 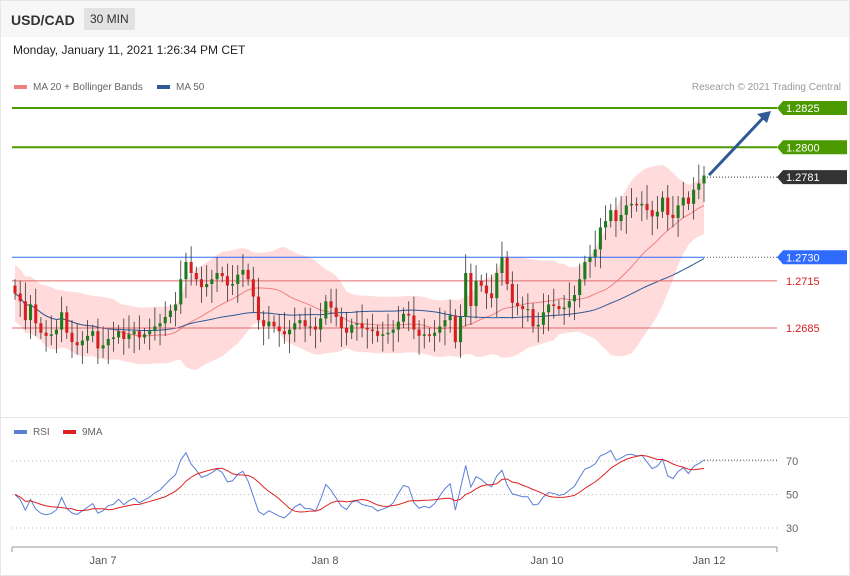 What do you see at coordinates (792, 529) in the screenshot?
I see `rsi-level-label: 30` at bounding box center [792, 529].